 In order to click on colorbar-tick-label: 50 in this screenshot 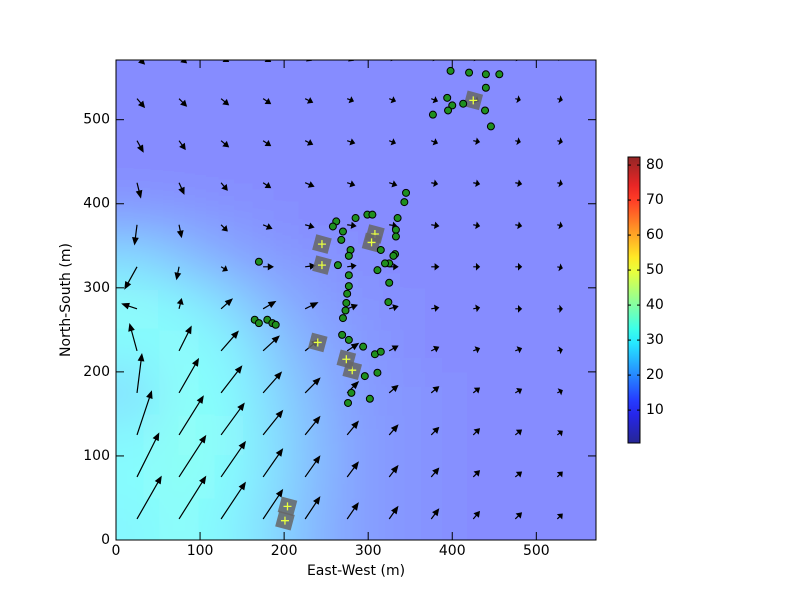, I will do `click(655, 270)`.